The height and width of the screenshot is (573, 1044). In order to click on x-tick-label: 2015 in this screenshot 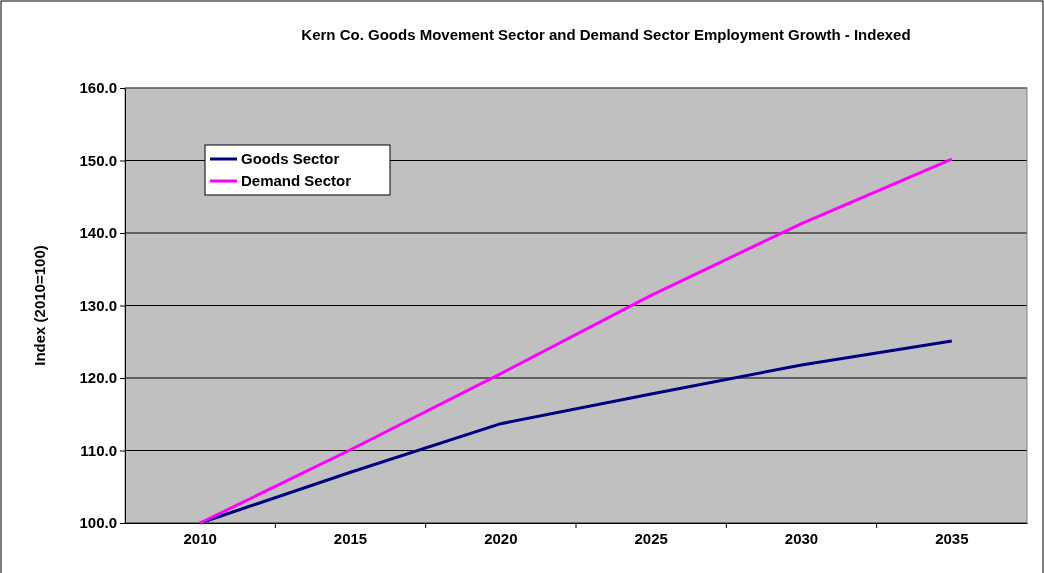, I will do `click(350, 538)`.